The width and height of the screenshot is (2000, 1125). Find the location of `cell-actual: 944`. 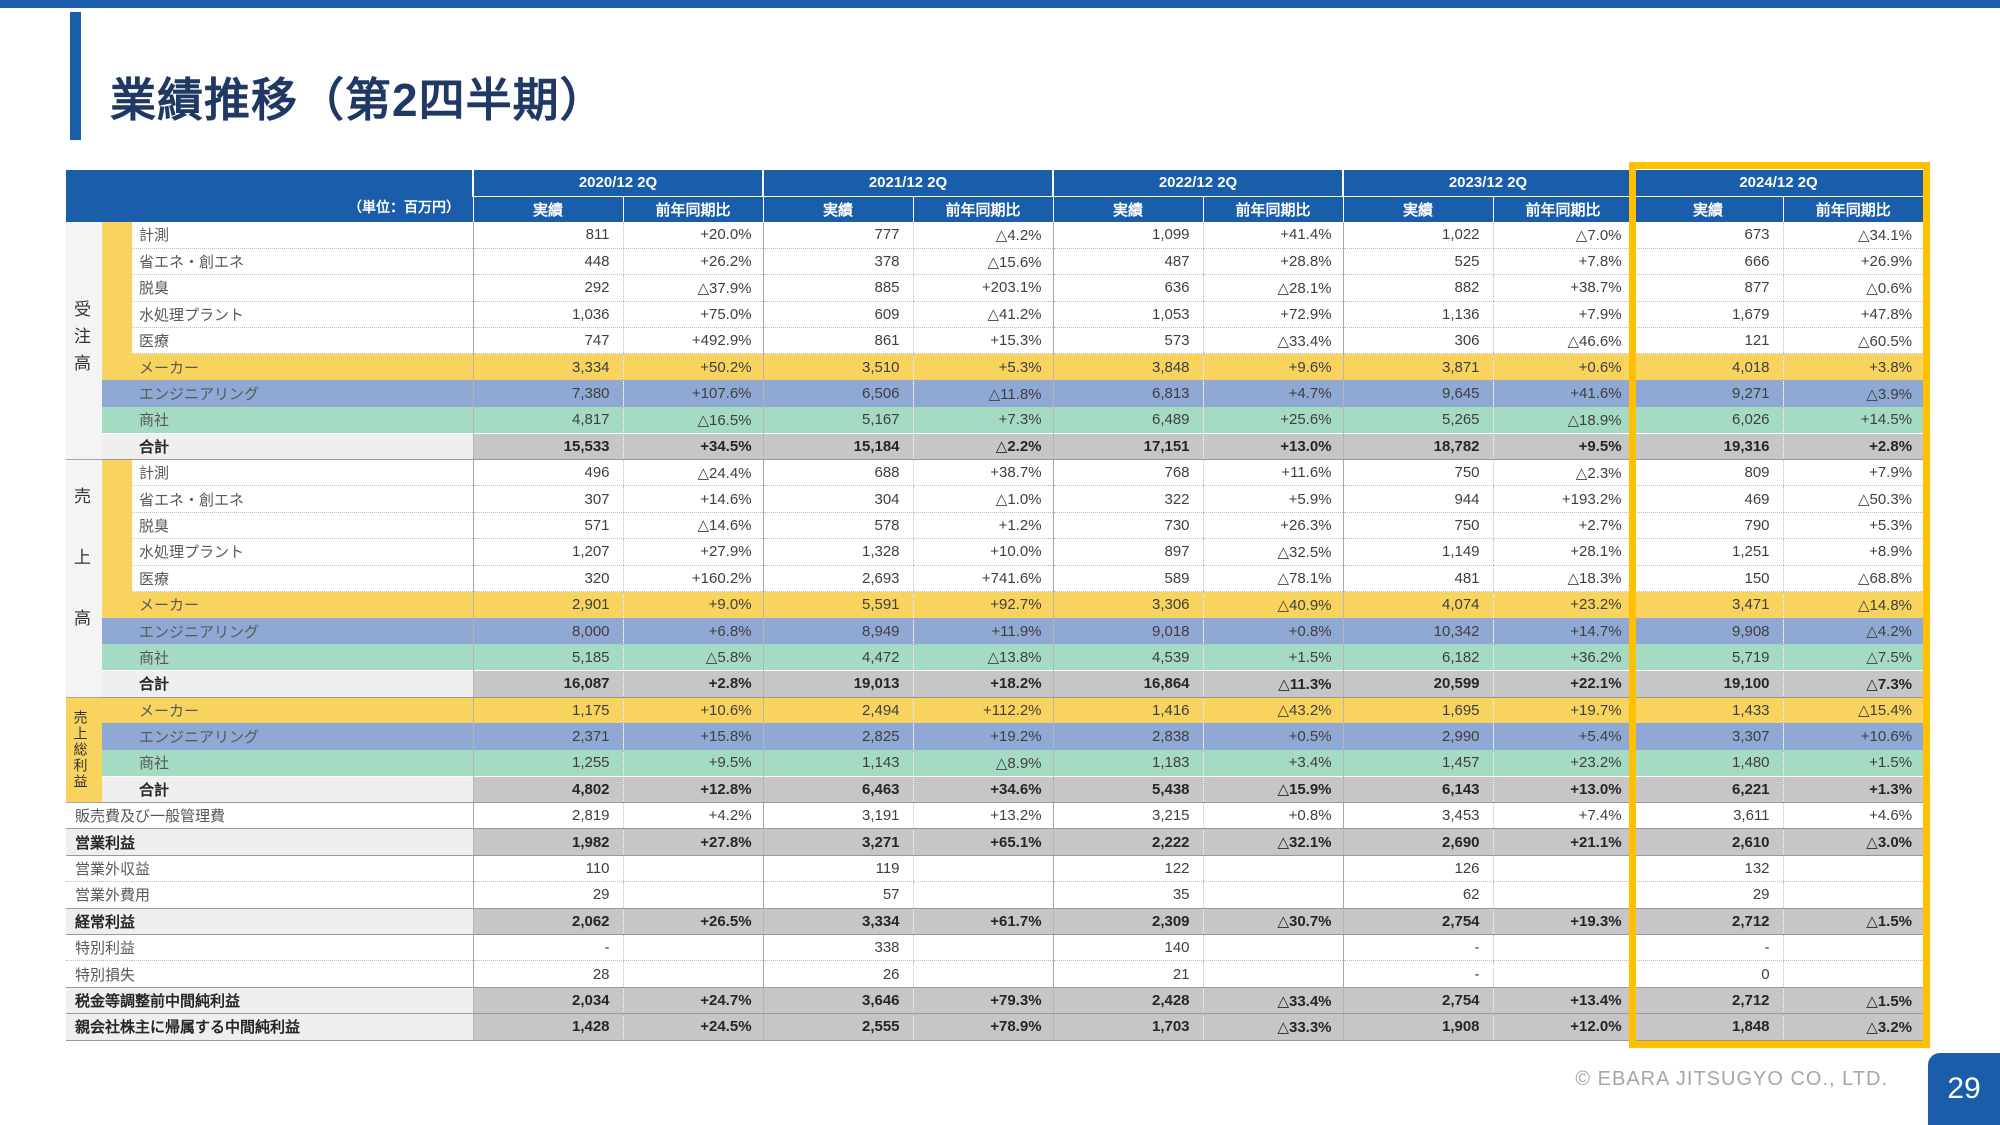

cell-actual: 944 is located at coordinates (1418, 499).